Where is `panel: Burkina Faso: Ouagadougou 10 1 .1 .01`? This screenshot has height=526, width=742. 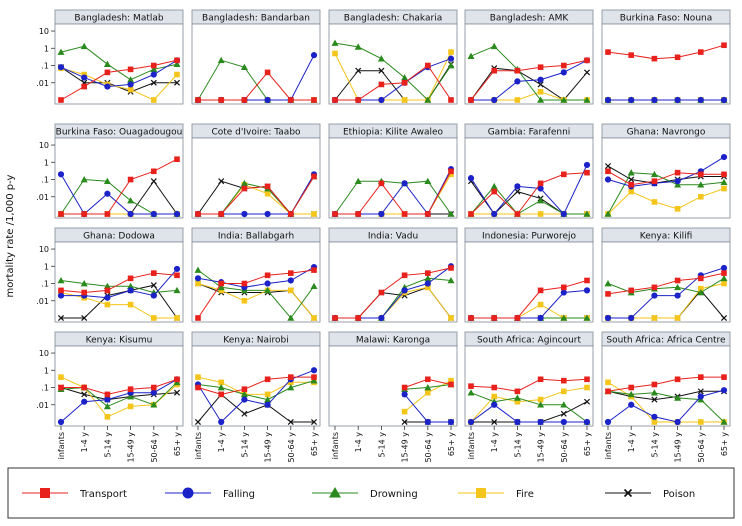 panel: Burkina Faso: Ouagadougou 10 1 .1 .01 is located at coordinates (110, 171).